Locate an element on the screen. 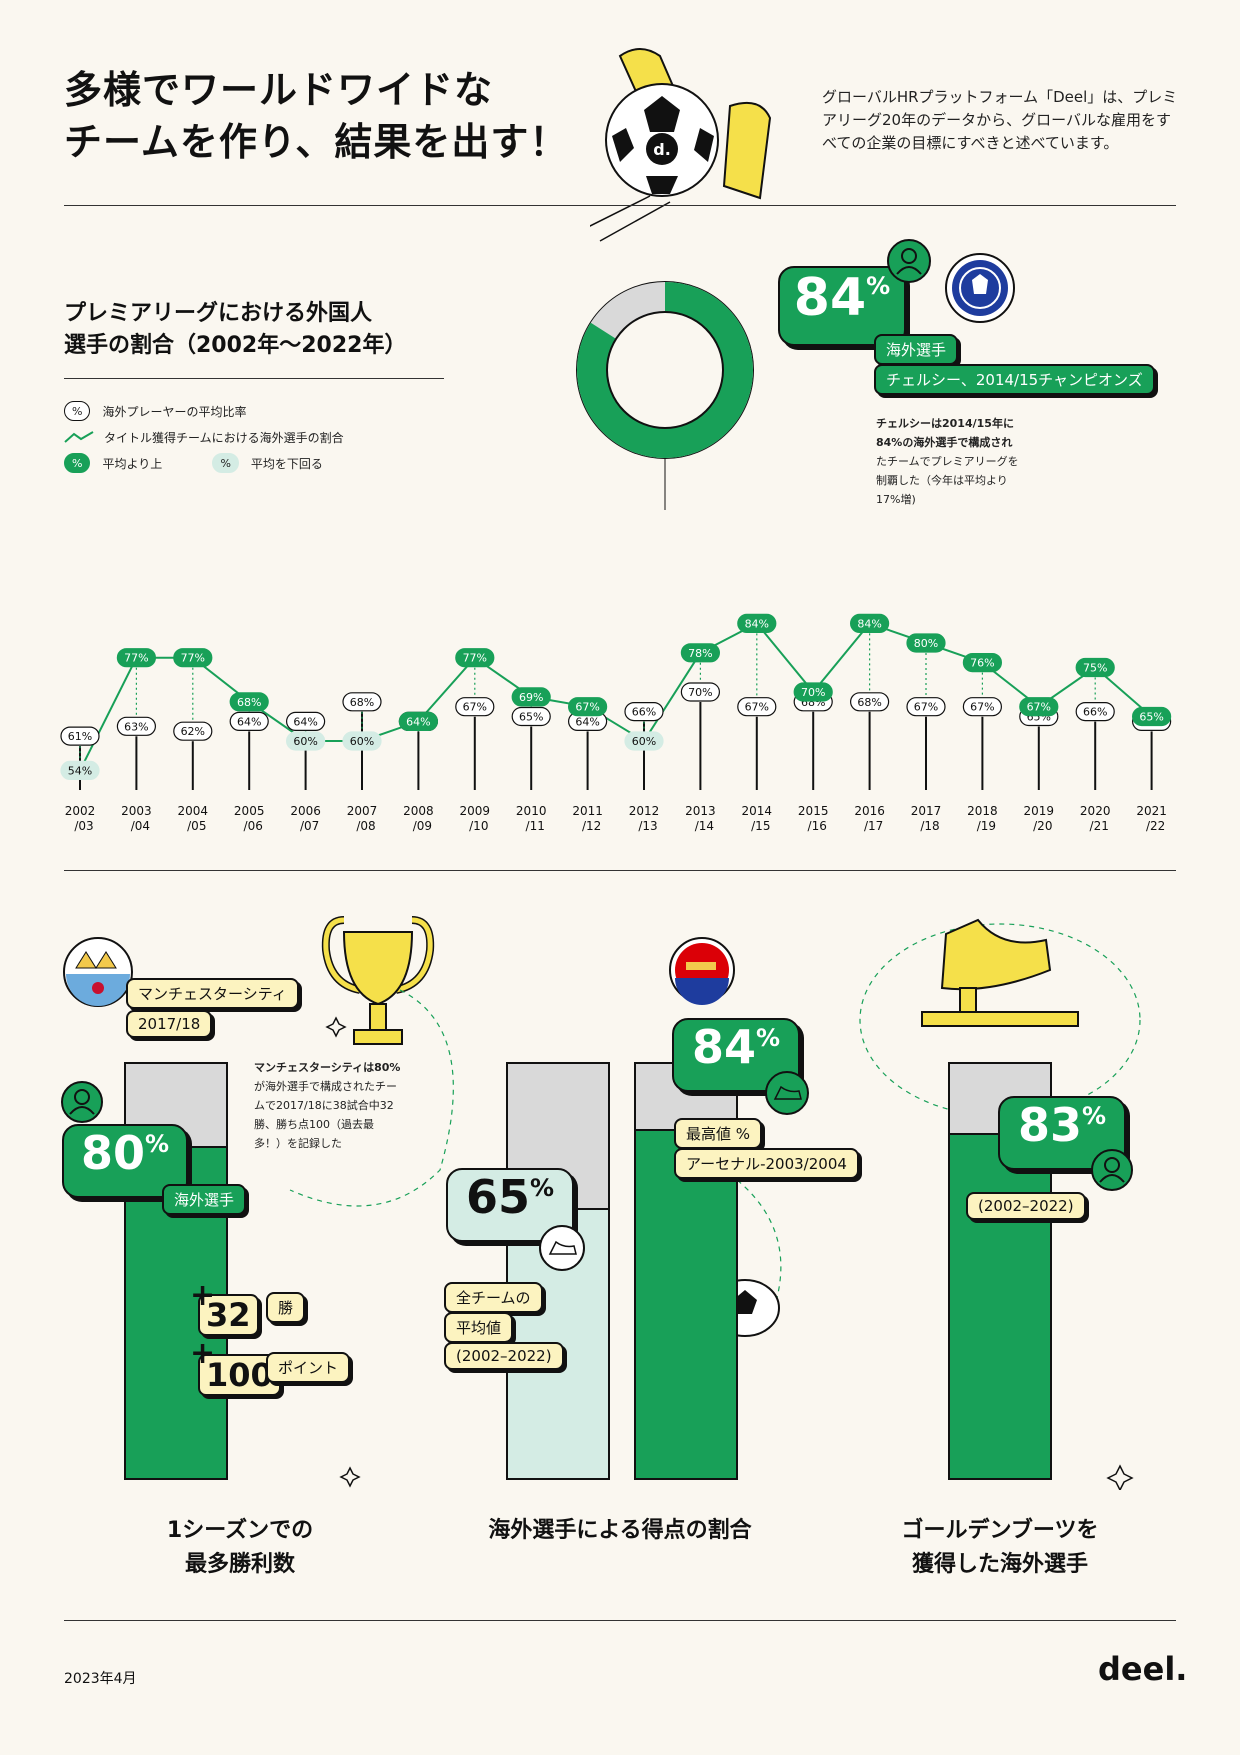 The image size is (1240, 1755). goals-max-bar is located at coordinates (686, 1304).